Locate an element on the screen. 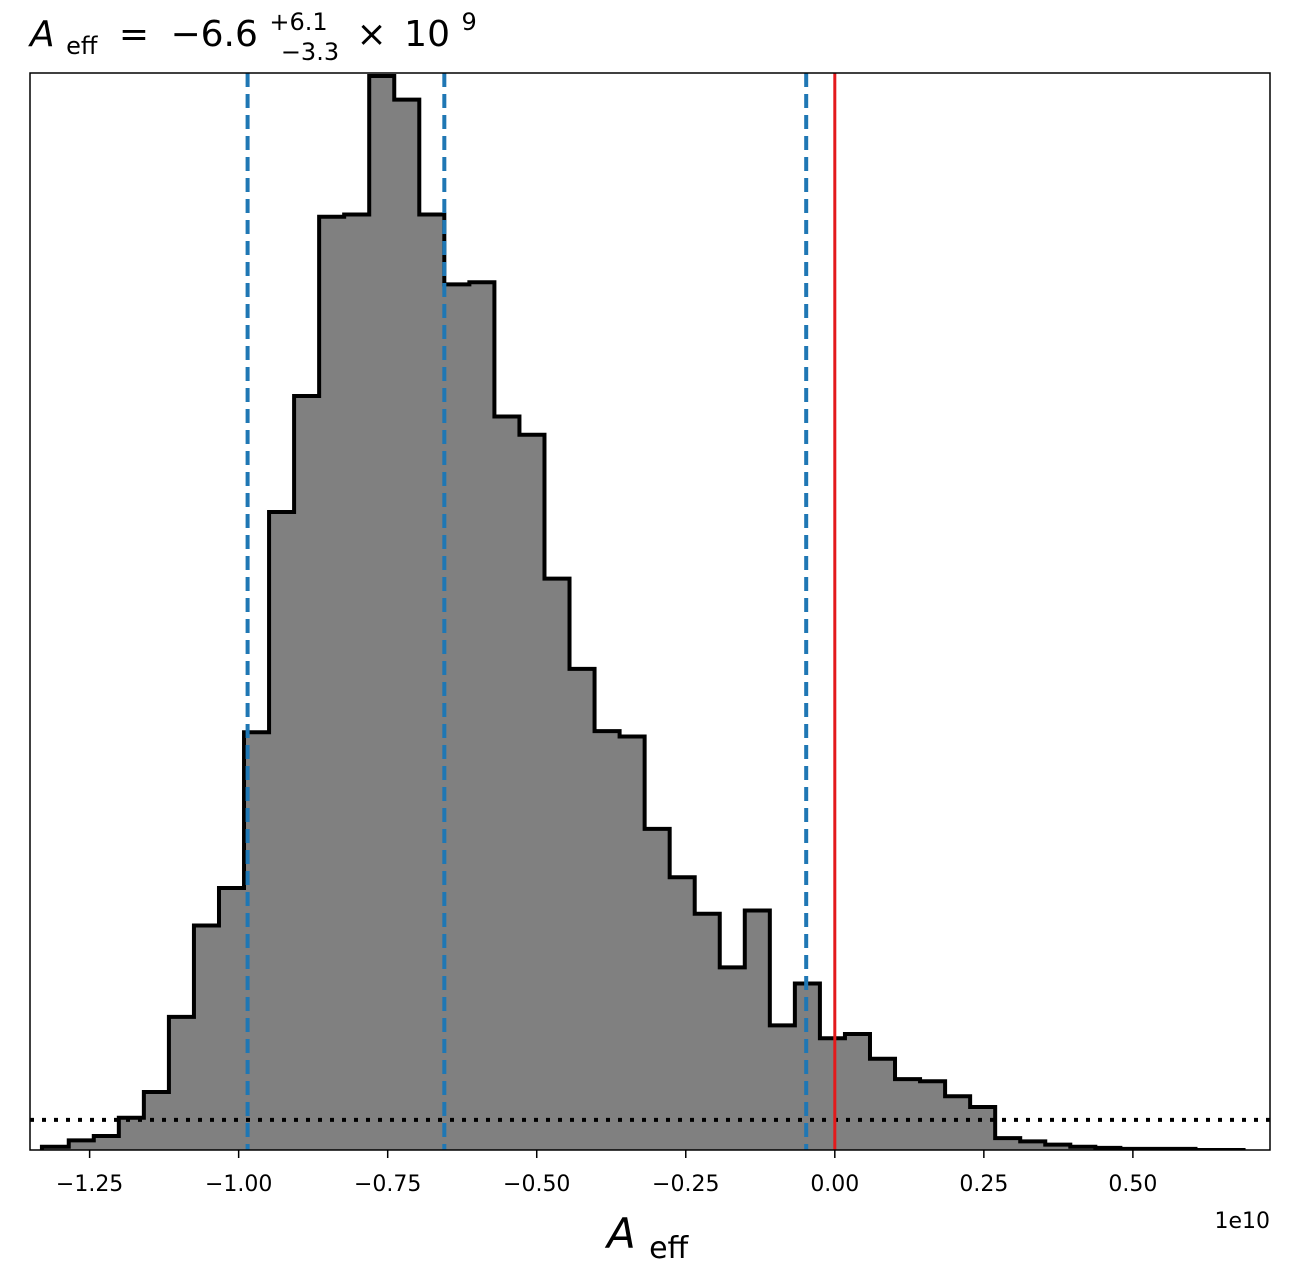 The width and height of the screenshot is (1289, 1278). x-tick-label: −0.25 is located at coordinates (685, 1184).